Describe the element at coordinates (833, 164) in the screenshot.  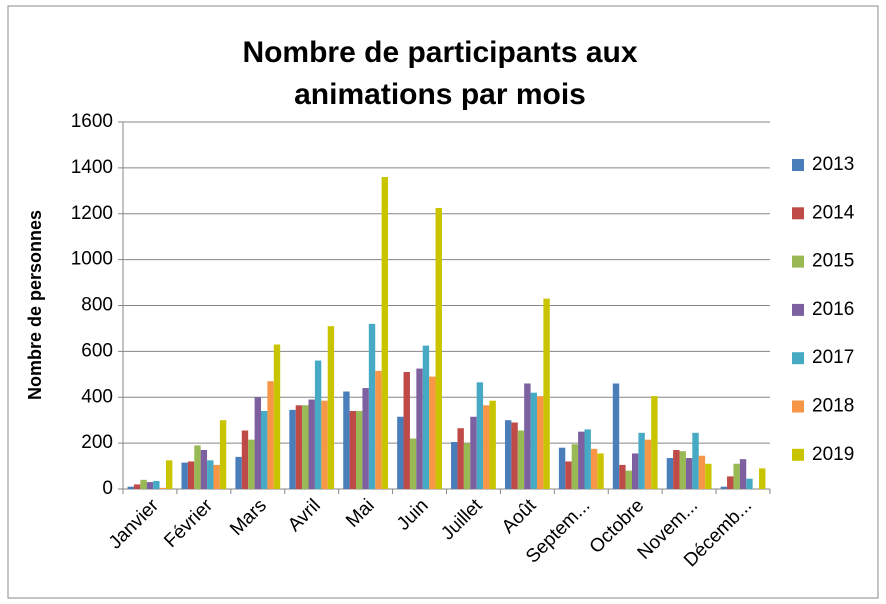
I see `legend-label: 2013` at that location.